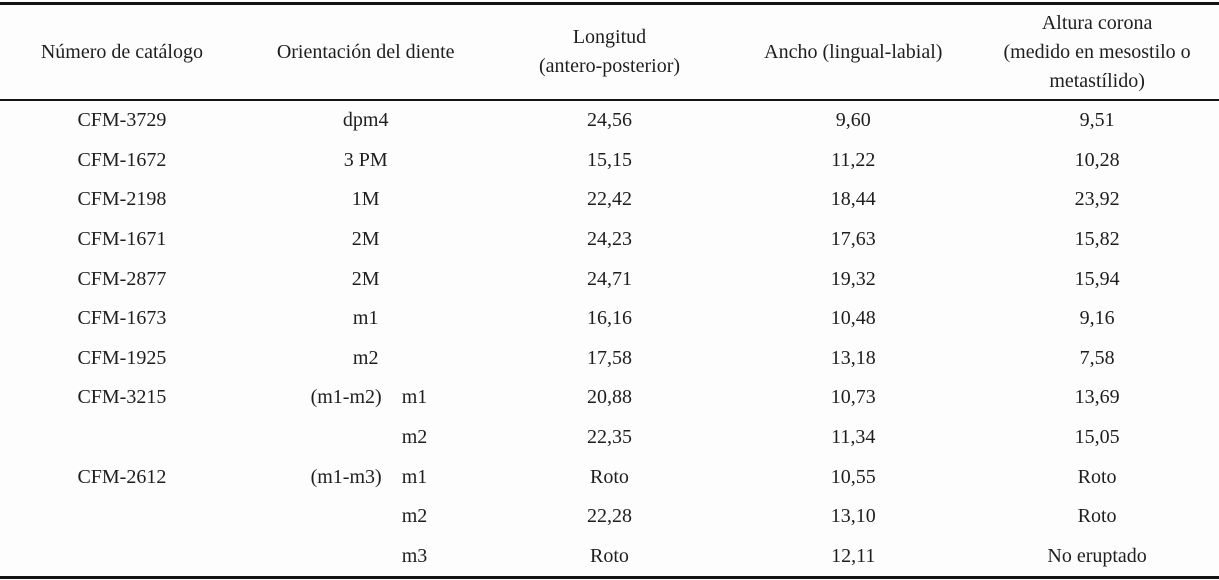  I want to click on header-line: (medido en mesostilo o, so click(1097, 51).